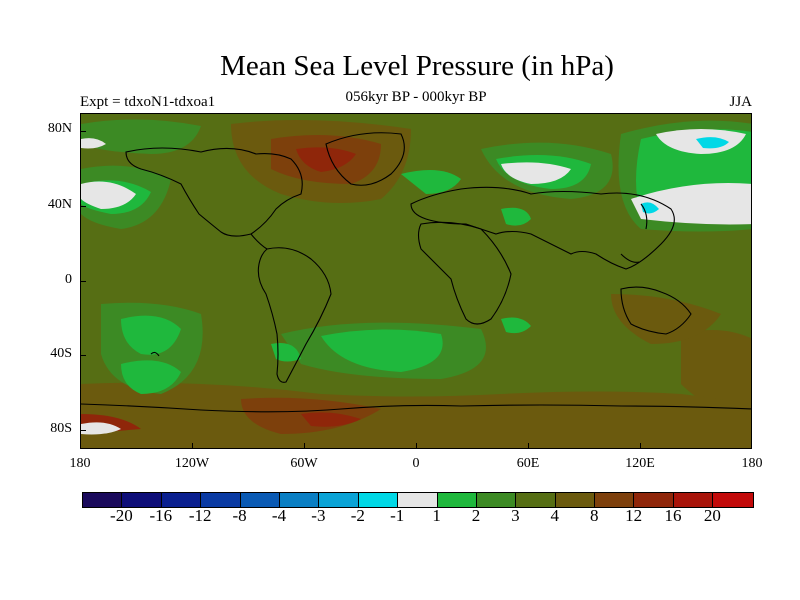  I want to click on lon-label-180e: 180, so click(752, 463).